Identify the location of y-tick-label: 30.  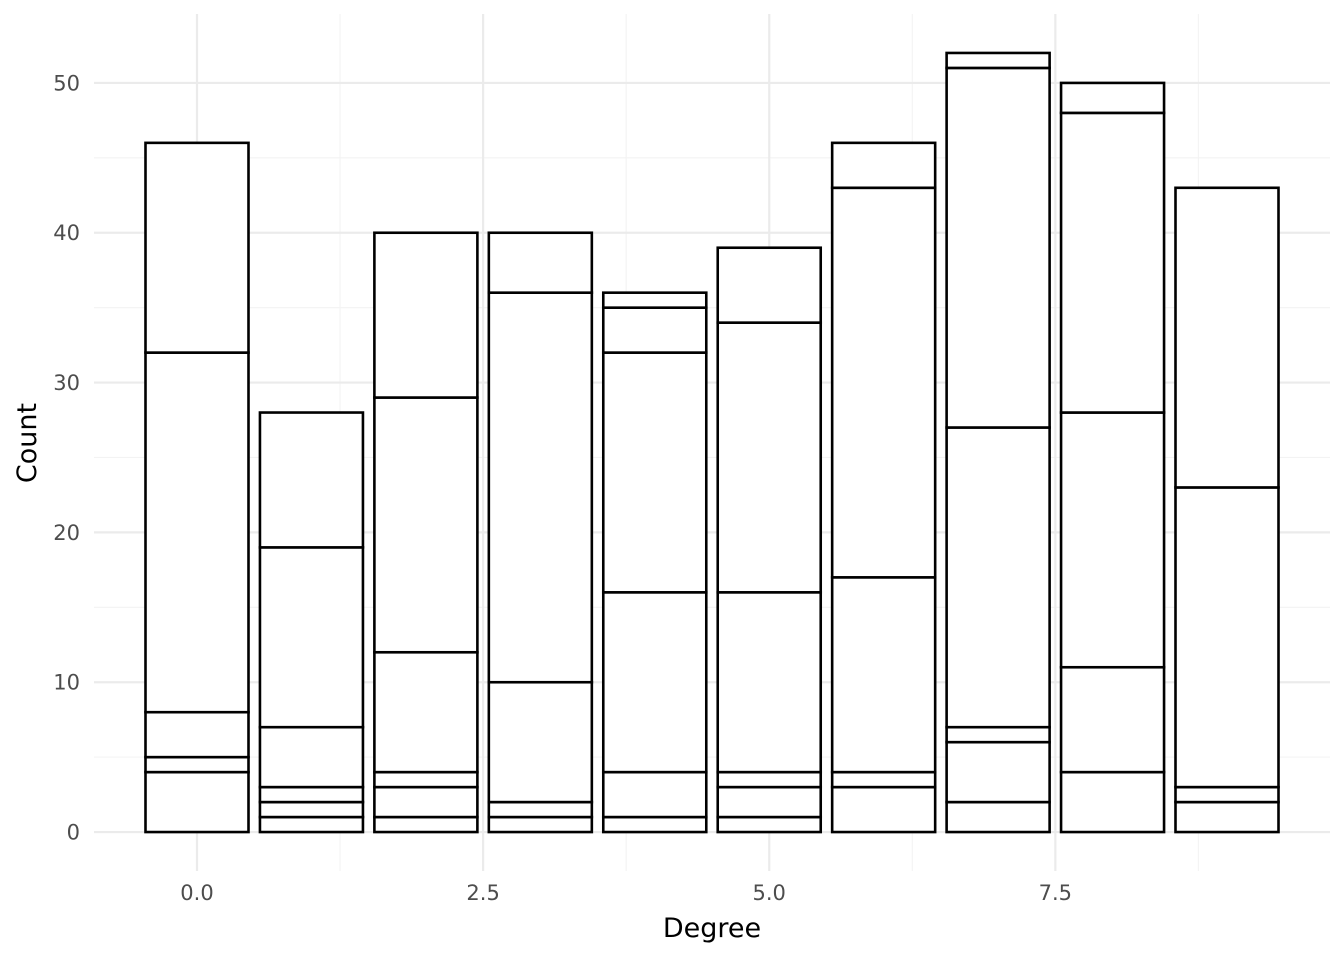
(66, 383).